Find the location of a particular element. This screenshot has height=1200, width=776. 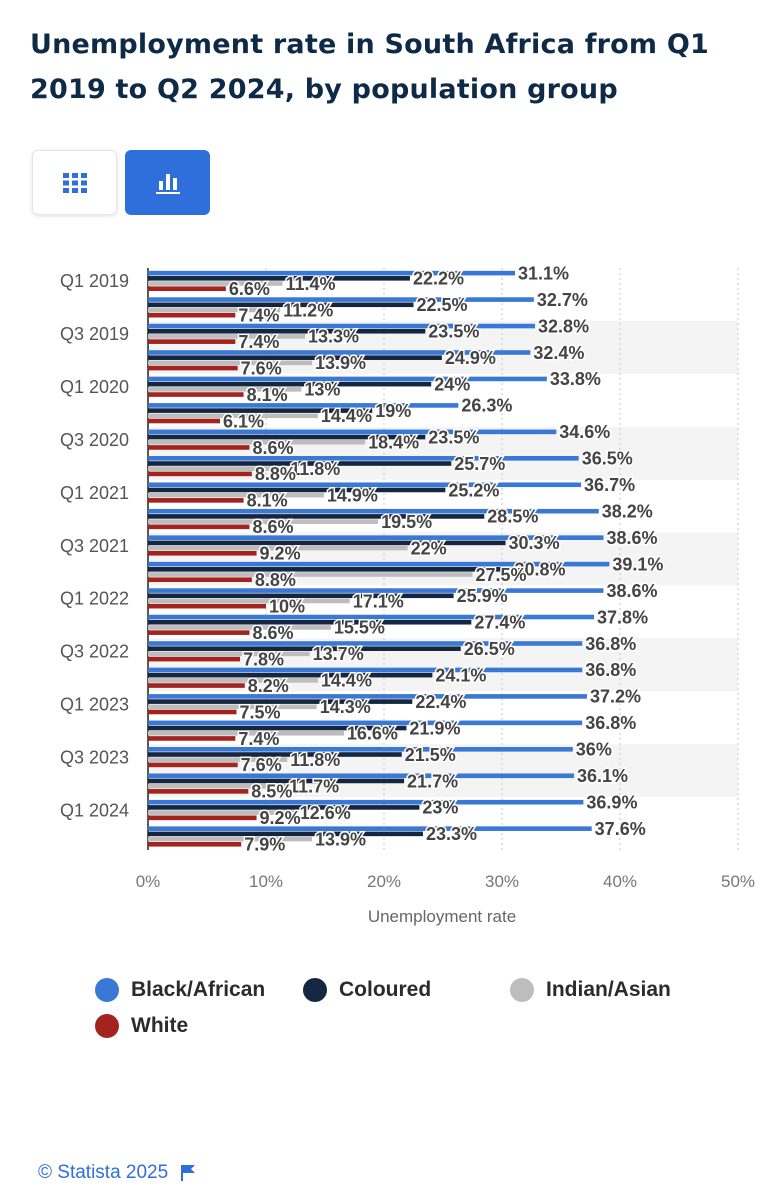

bar-white-q2-2024 is located at coordinates (195, 844).